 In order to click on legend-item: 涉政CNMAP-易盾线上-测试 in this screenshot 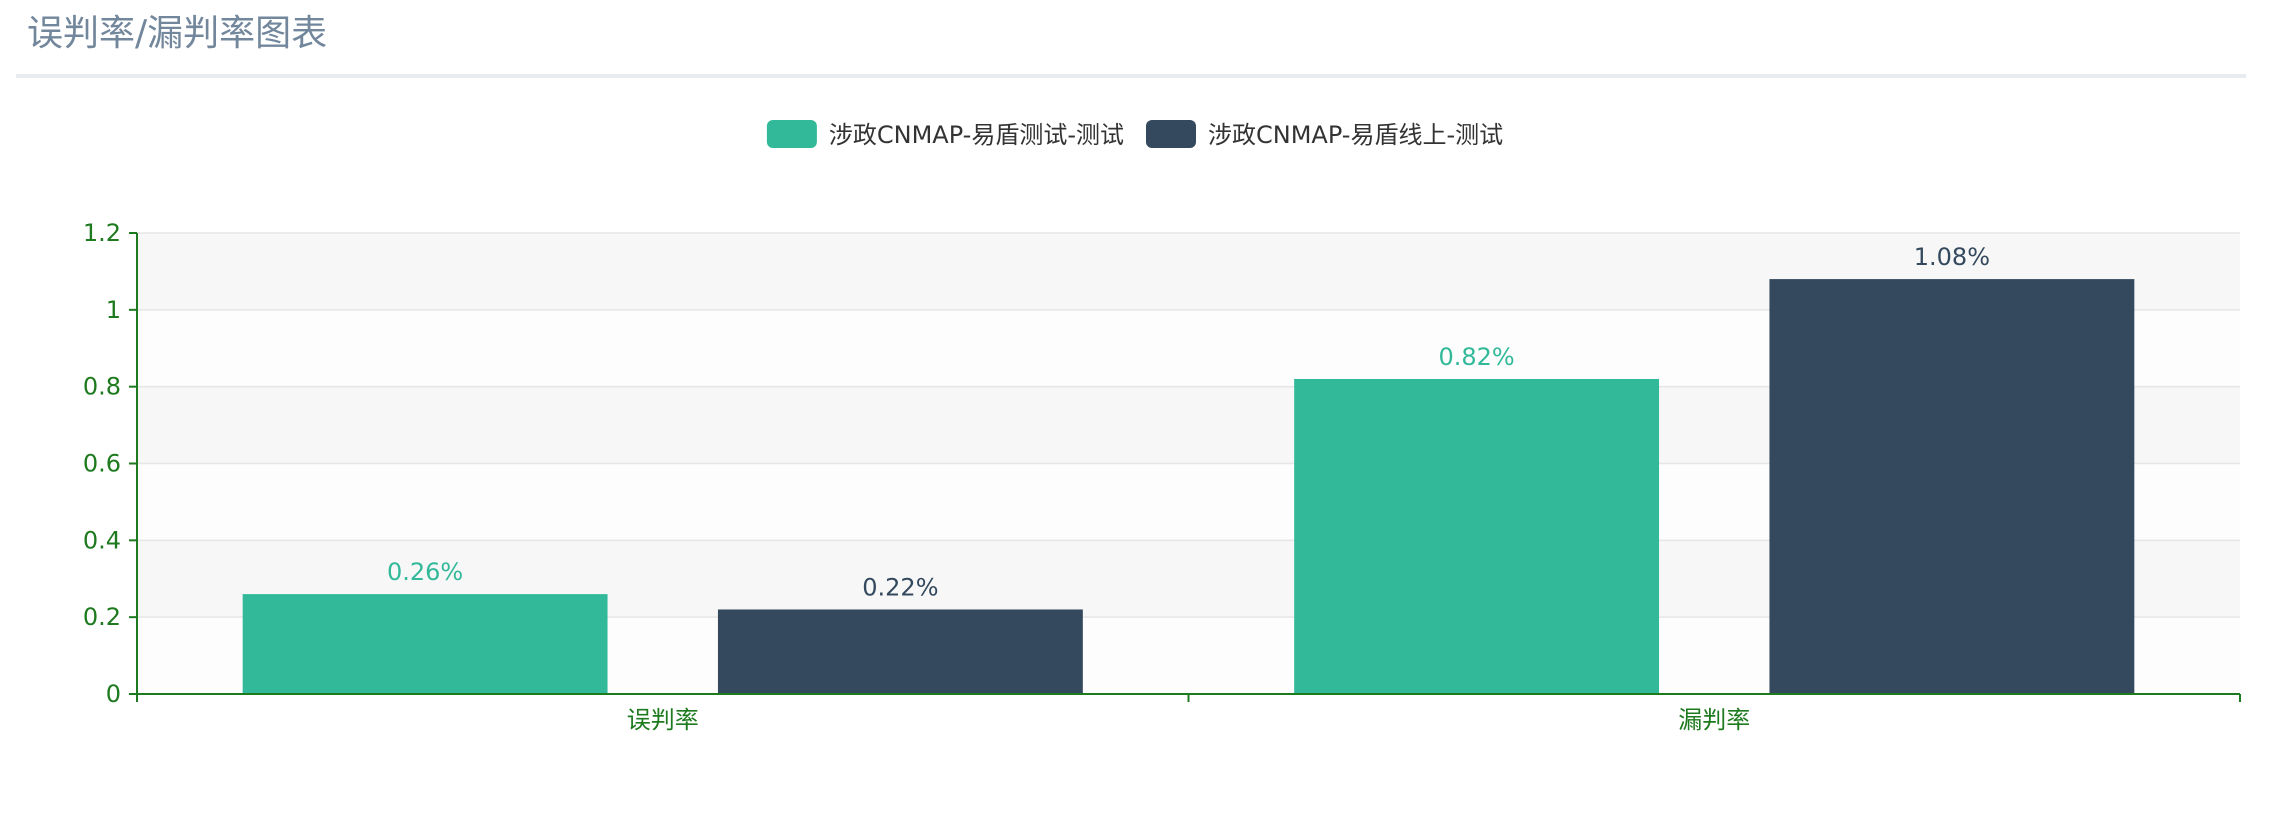, I will do `click(1324, 134)`.